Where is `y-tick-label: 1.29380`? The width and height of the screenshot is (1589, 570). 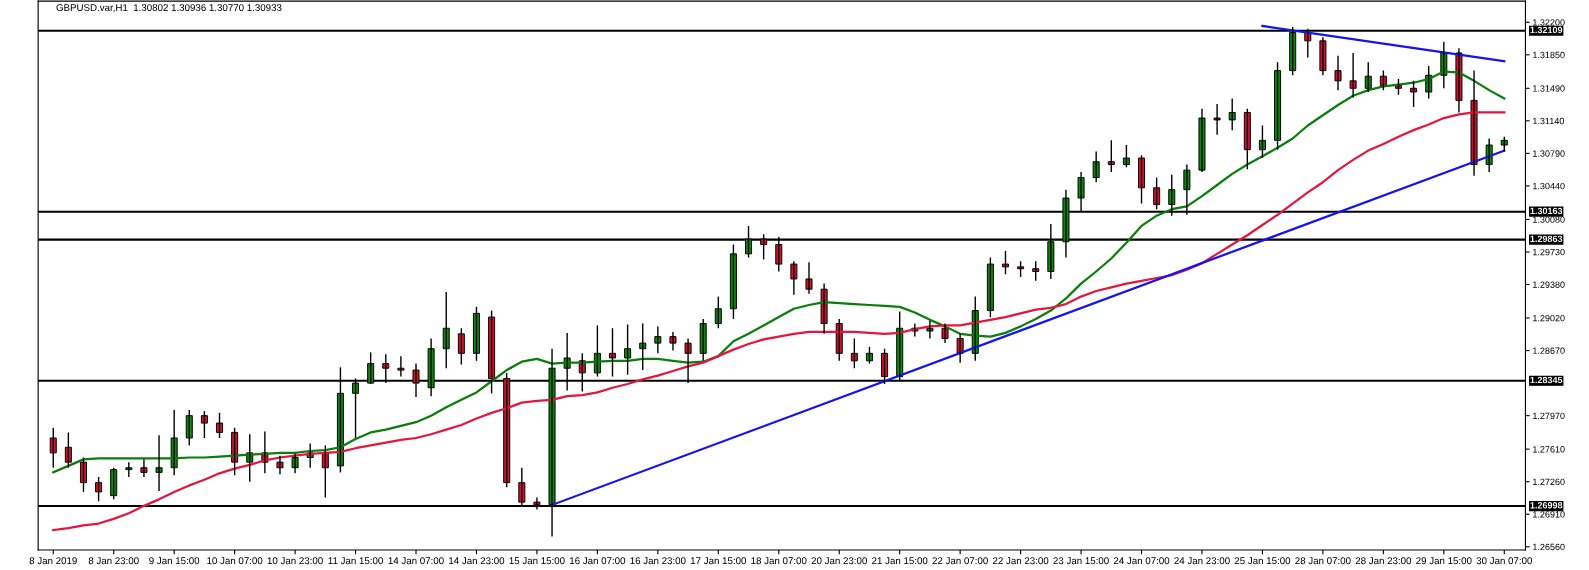 y-tick-label: 1.29380 is located at coordinates (1549, 284).